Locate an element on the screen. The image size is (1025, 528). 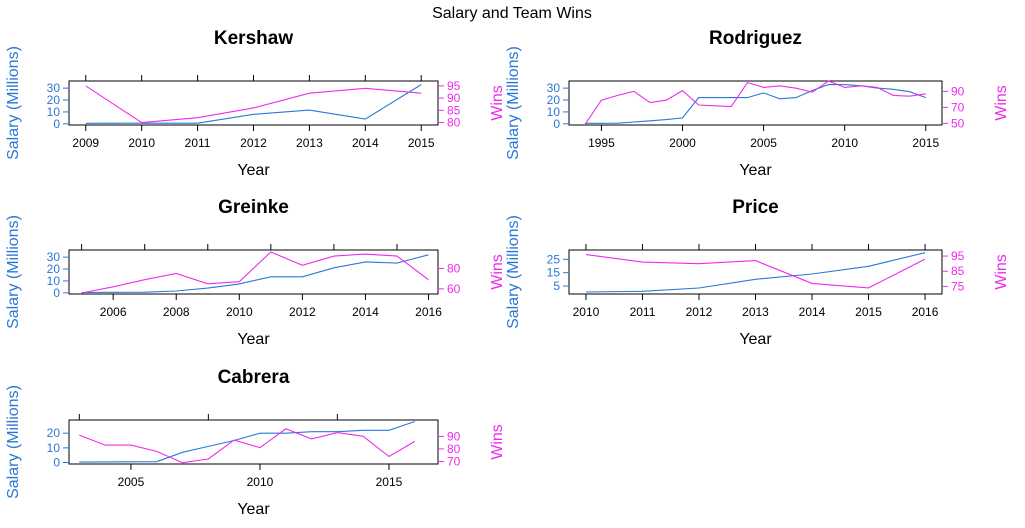
panel-title: Price is located at coordinates (755, 207).